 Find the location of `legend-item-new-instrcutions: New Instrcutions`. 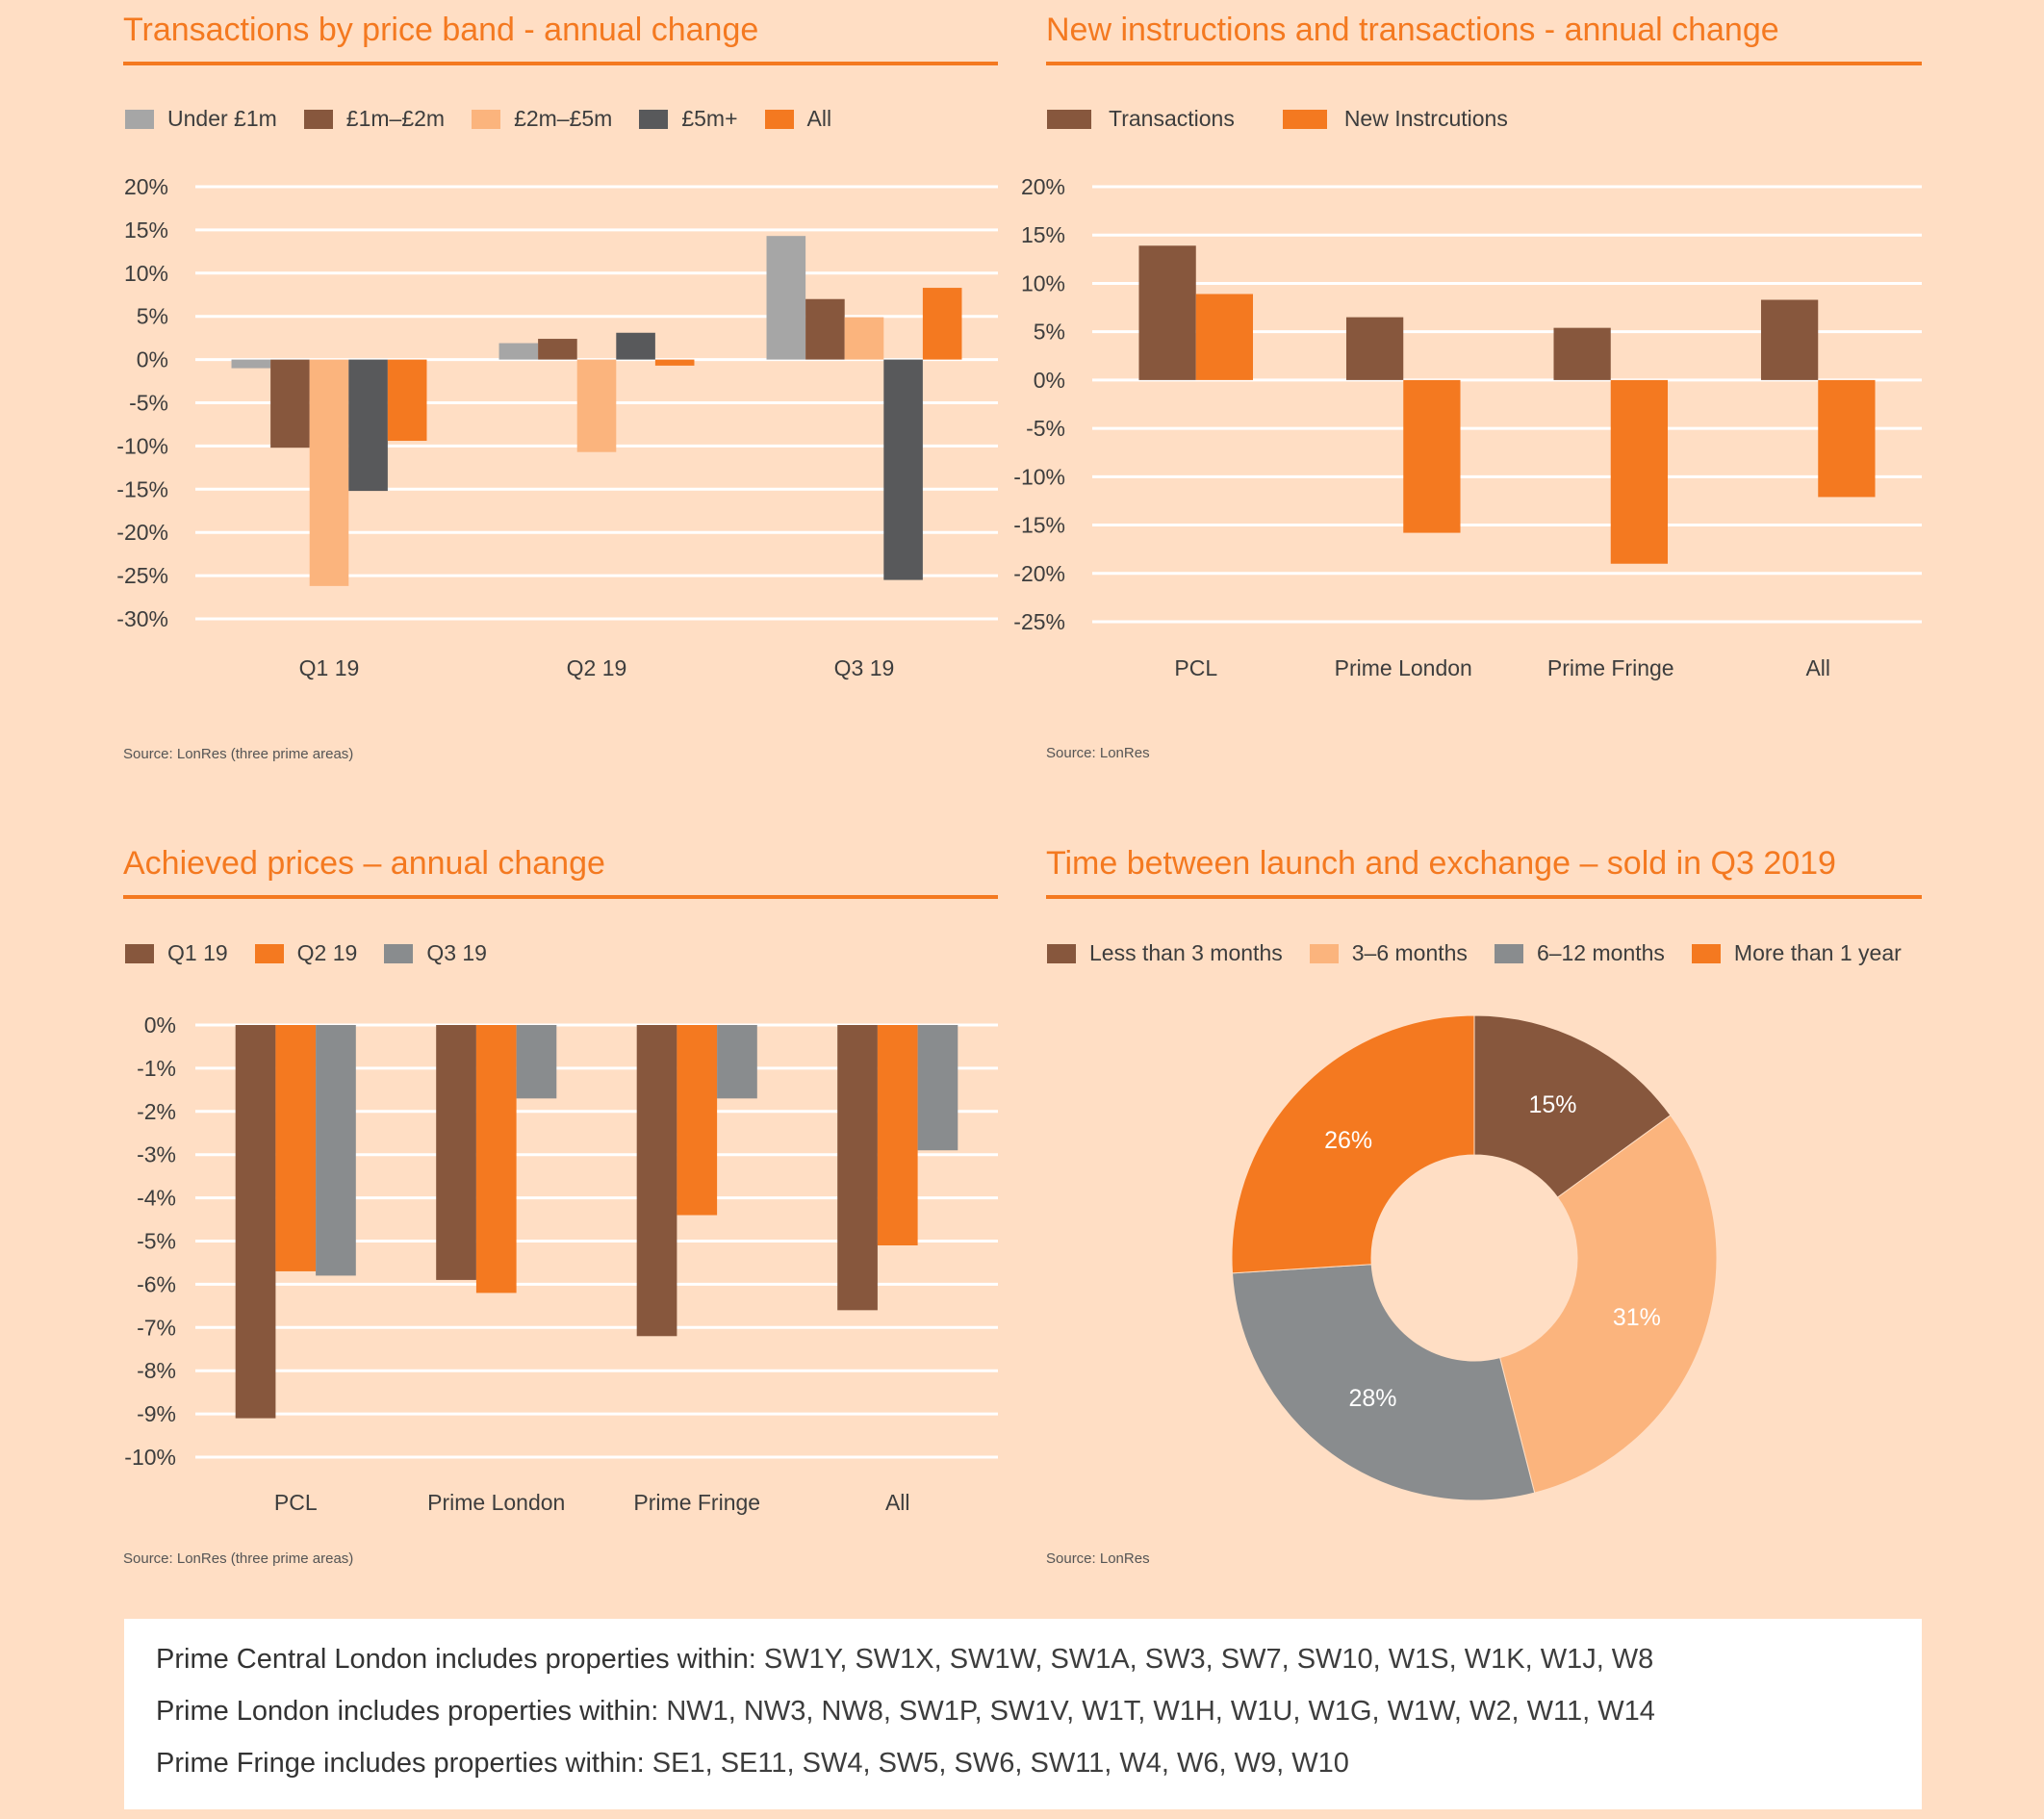

legend-item-new-instrcutions: New Instrcutions is located at coordinates (1395, 119).